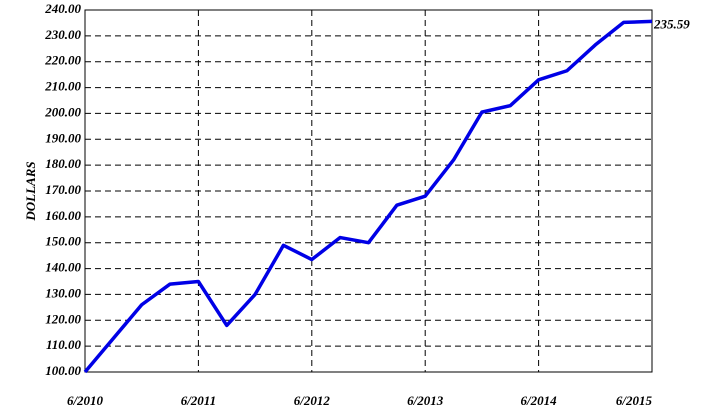 Image resolution: width=712 pixels, height=411 pixels. I want to click on x-tick-label: 6/2012, so click(312, 400).